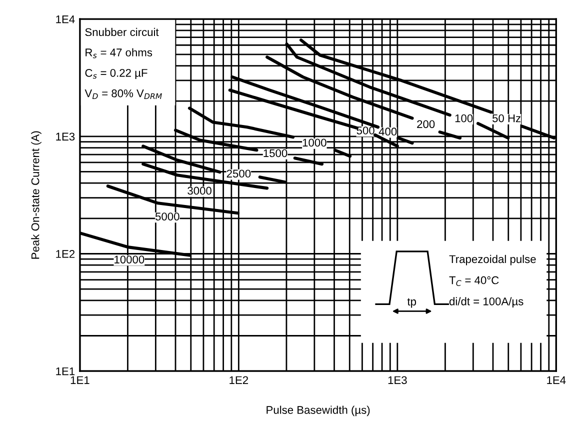 The width and height of the screenshot is (571, 434). I want to click on series-label: 400, so click(387, 132).